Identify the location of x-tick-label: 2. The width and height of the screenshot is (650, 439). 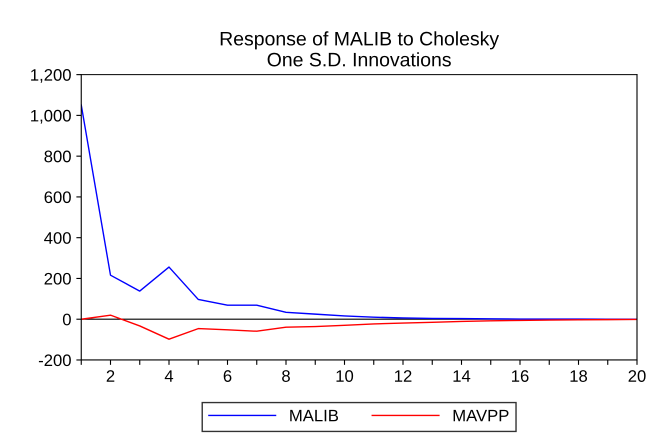
(110, 376).